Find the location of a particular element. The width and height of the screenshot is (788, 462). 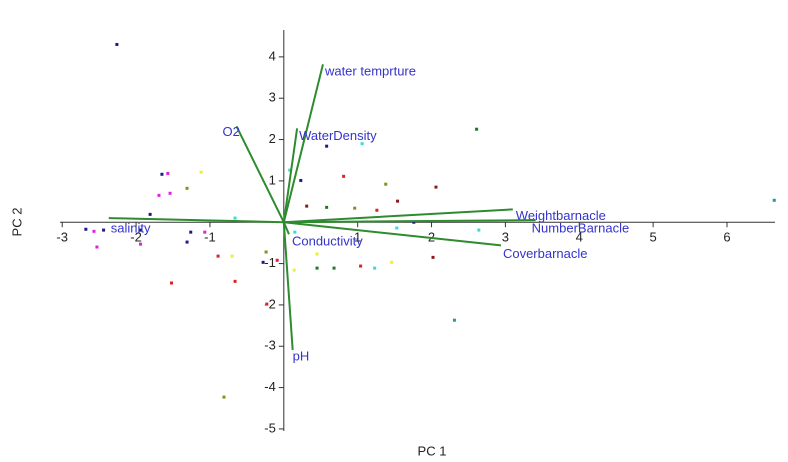

y-axis-label: PC 2 is located at coordinates (16, 222).